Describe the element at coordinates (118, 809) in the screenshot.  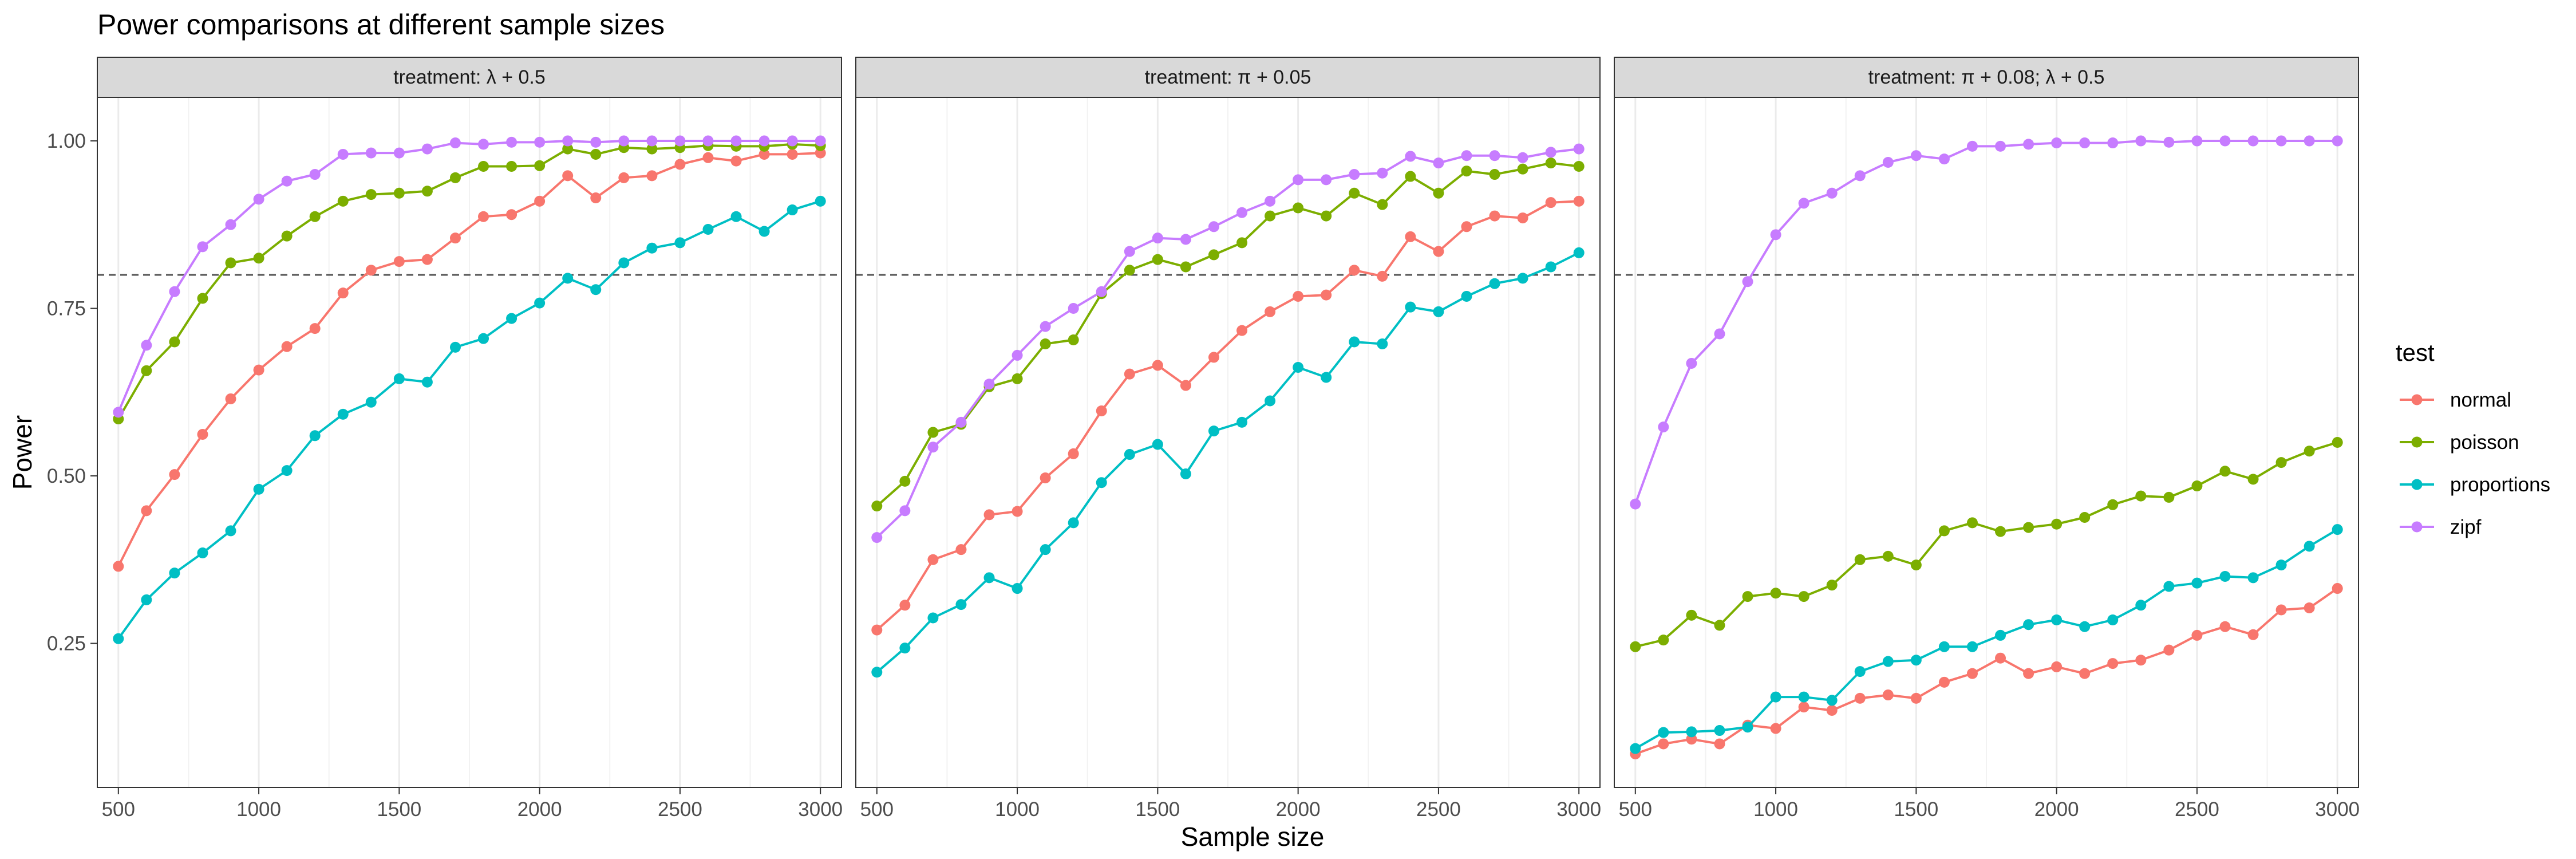
I see `x-tick-label: 500` at that location.